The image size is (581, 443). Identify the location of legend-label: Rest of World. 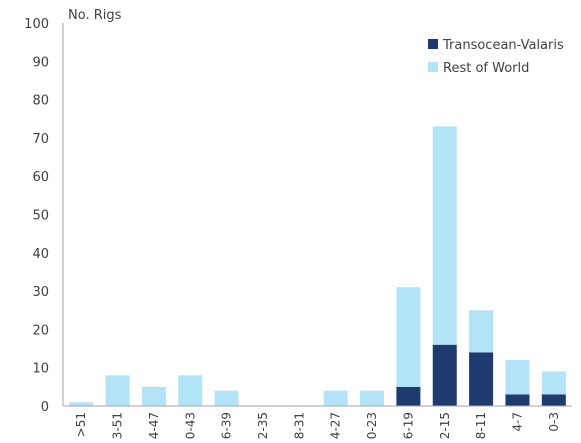
(486, 68).